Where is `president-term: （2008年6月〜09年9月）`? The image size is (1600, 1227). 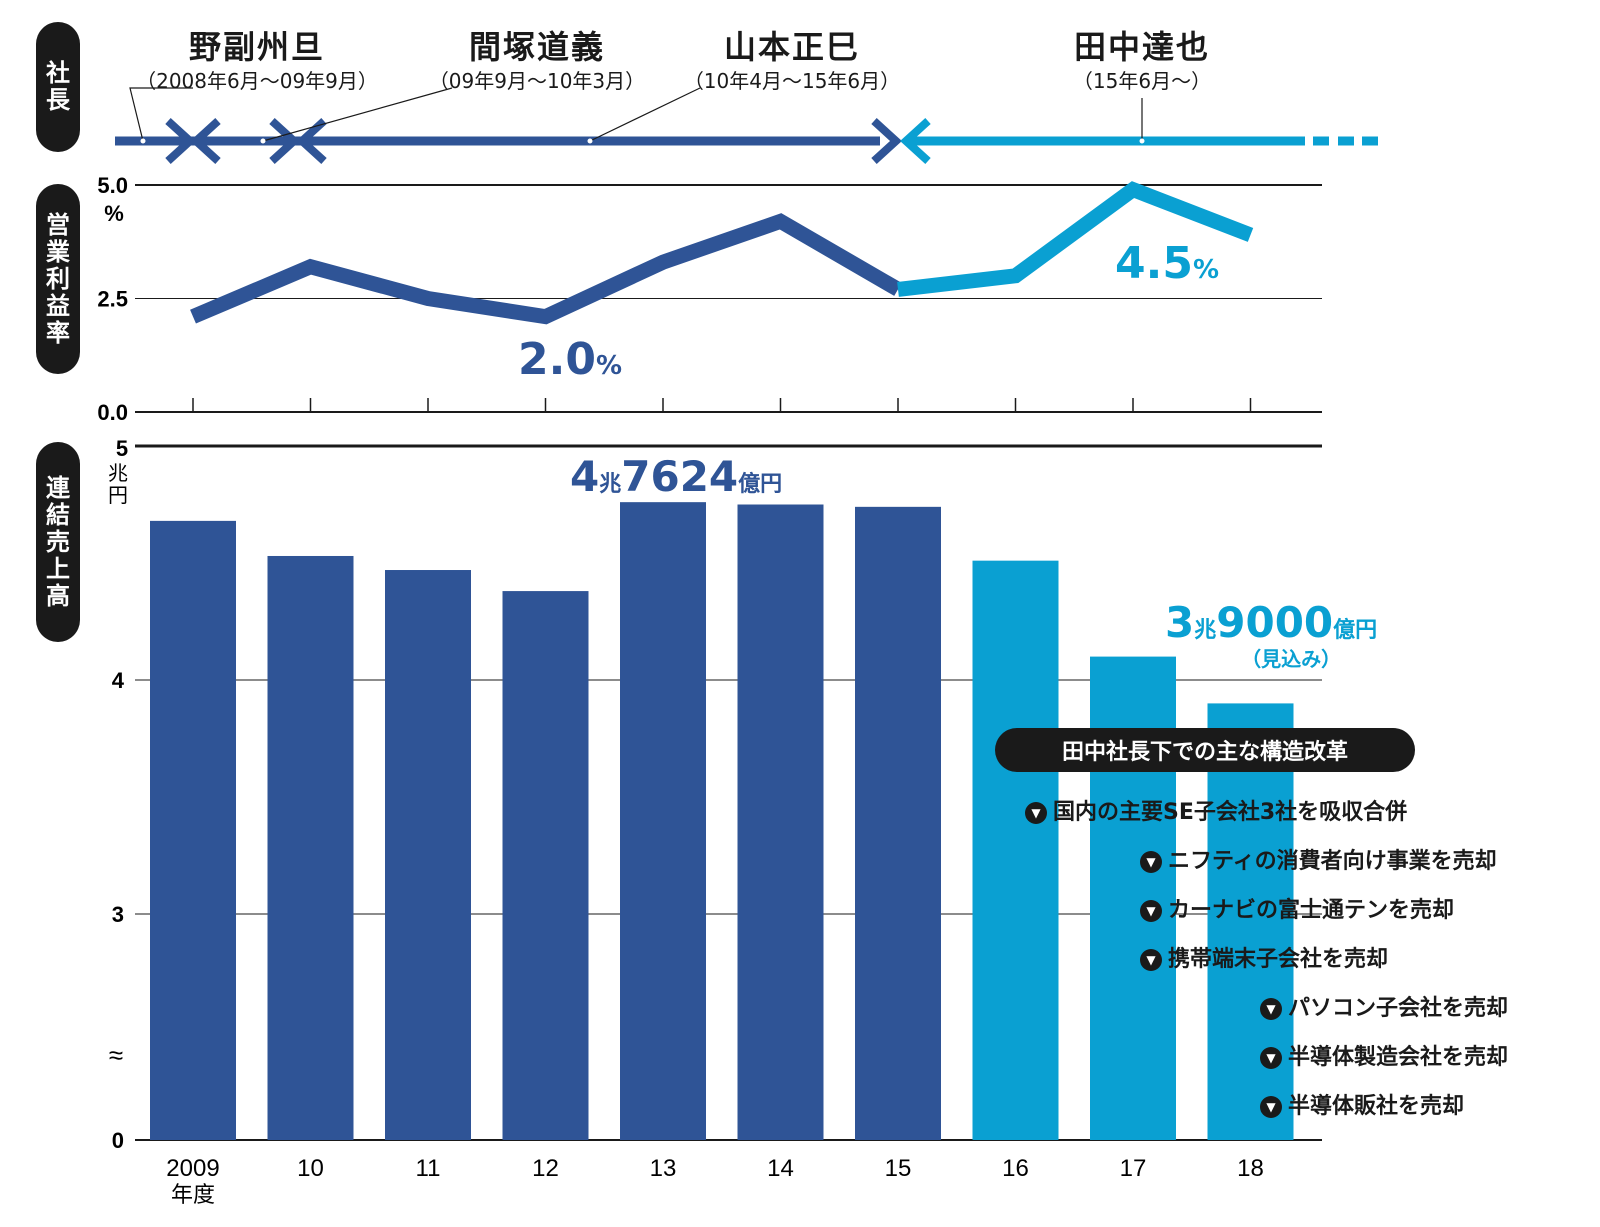
president-term: （2008年6月〜09年9月） is located at coordinates (257, 81).